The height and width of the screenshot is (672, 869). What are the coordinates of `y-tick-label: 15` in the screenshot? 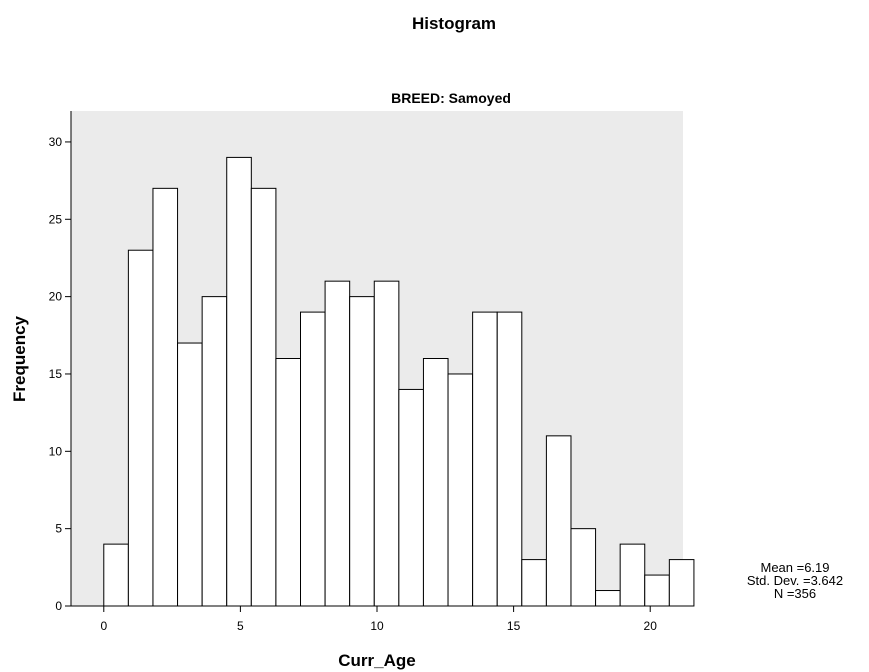 It's located at (56, 374).